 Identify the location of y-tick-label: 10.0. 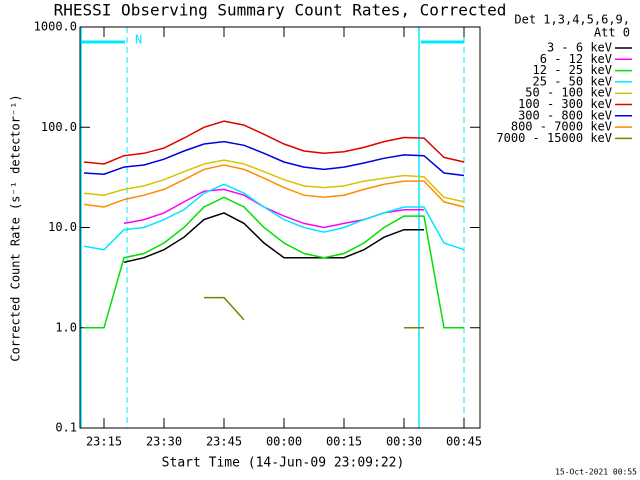
(62, 227).